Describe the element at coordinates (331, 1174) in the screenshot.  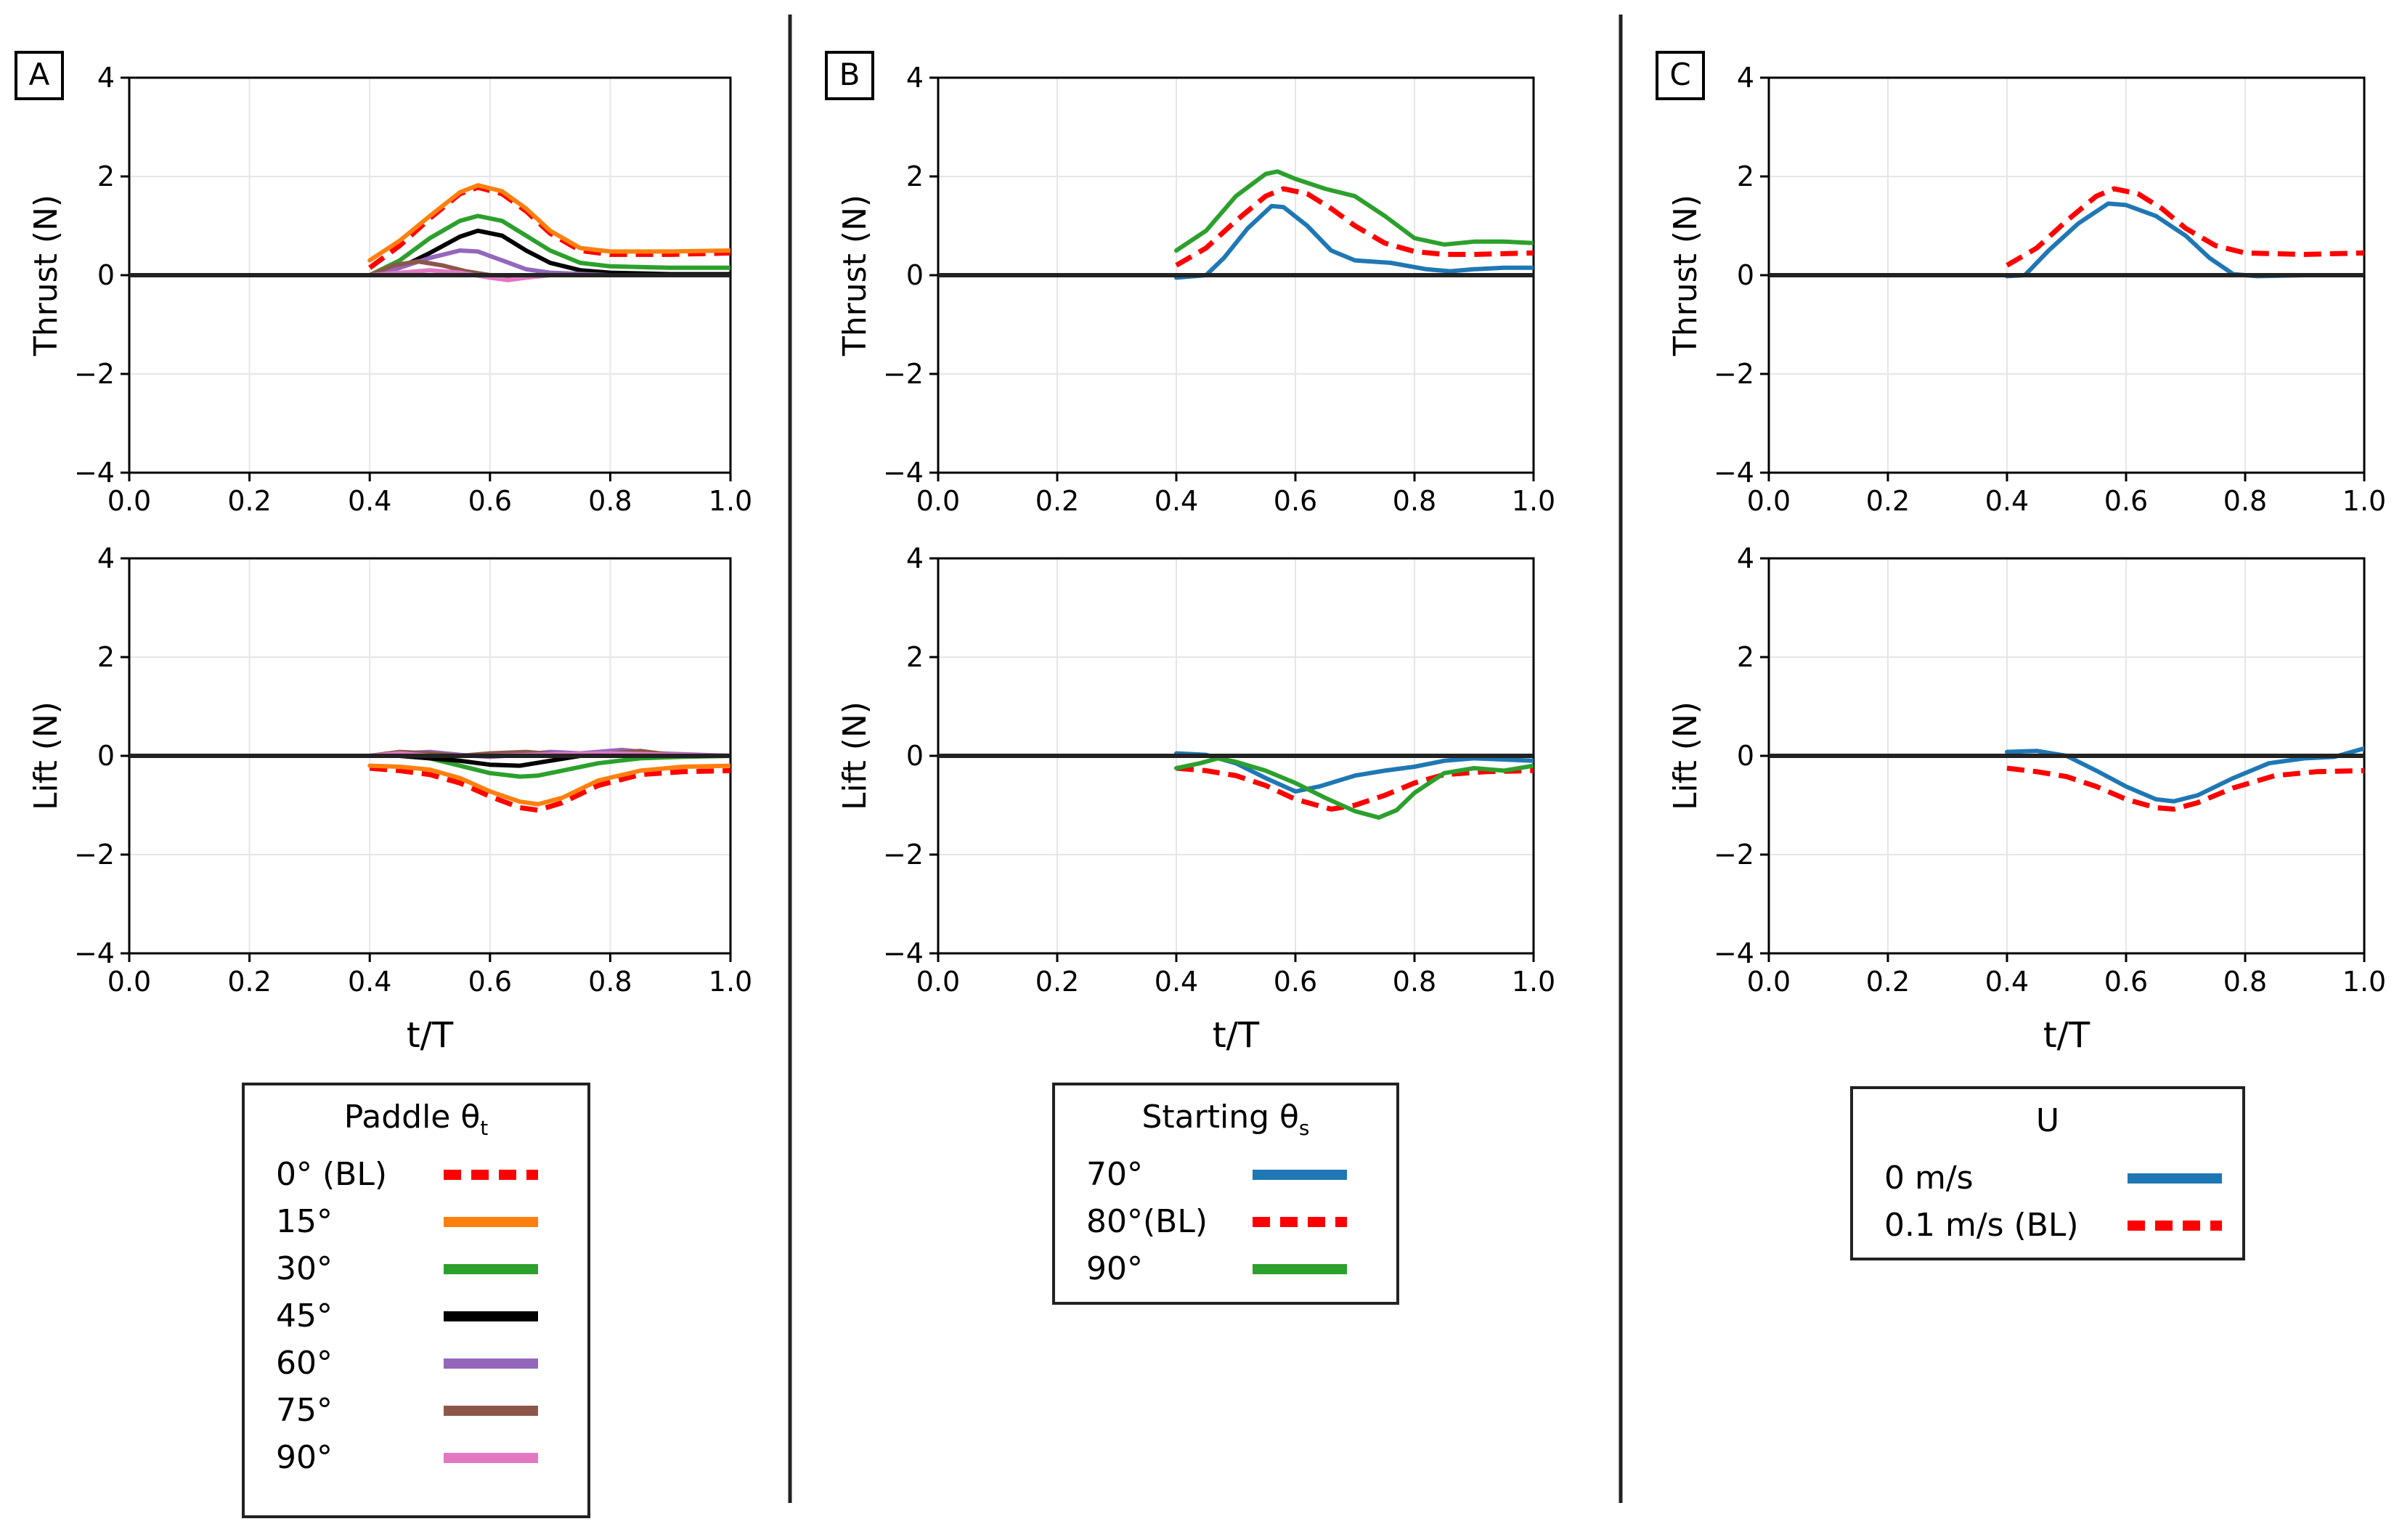
I see `legend-label: 0° (BL)` at that location.